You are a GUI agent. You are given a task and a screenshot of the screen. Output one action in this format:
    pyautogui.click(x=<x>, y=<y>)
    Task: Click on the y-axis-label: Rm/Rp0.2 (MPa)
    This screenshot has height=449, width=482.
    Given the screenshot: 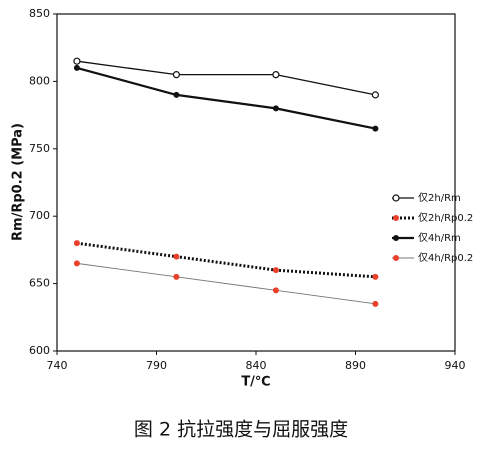 What is the action you would take?
    pyautogui.click(x=18, y=182)
    